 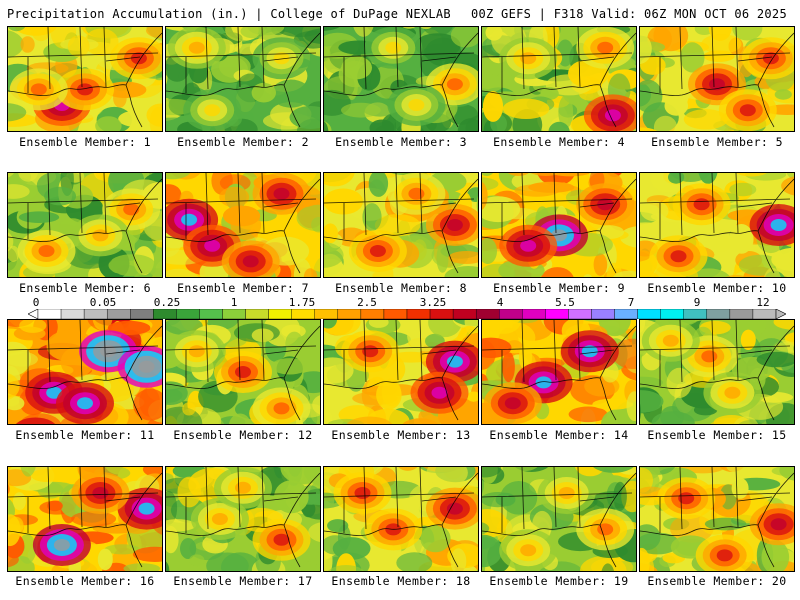 I want to click on ensemble-member-caption: Ensemble Member: 17, so click(x=243, y=581).